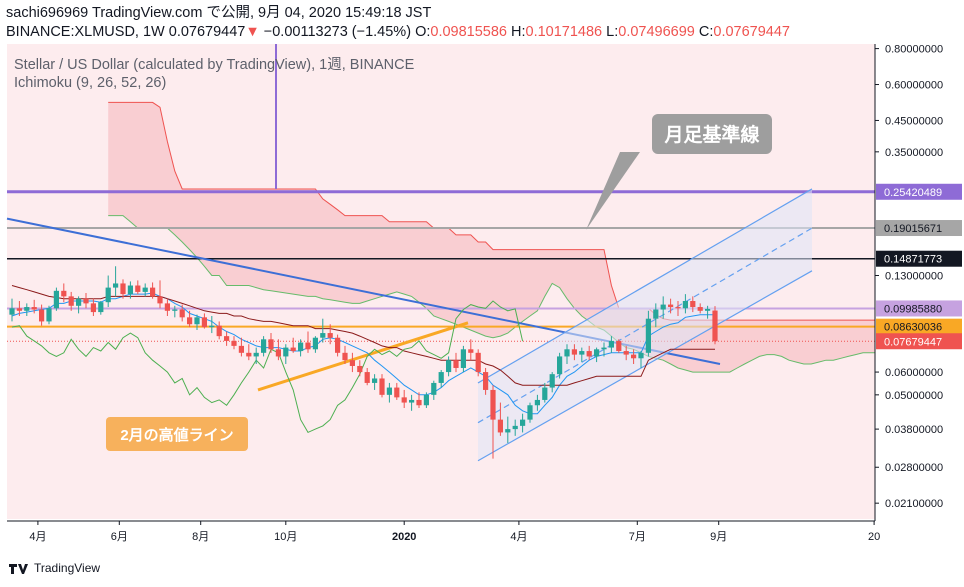 This screenshot has width=964, height=587. Describe the element at coordinates (54, 568) in the screenshot. I see `tradingview-footer: TradingView` at that location.